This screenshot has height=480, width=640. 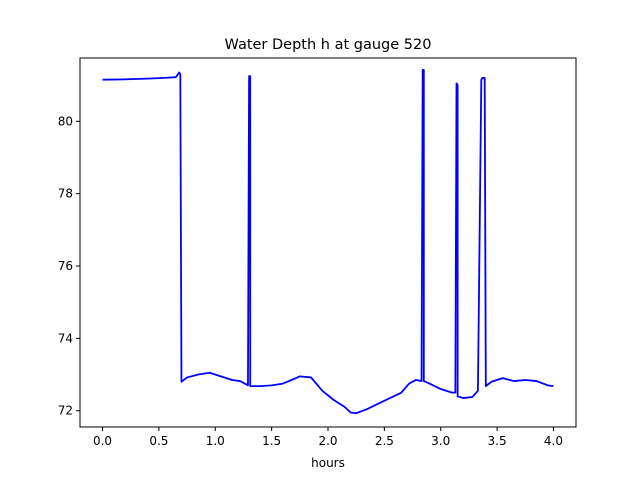 I want to click on x-tick-label: 2.0, so click(x=327, y=441).